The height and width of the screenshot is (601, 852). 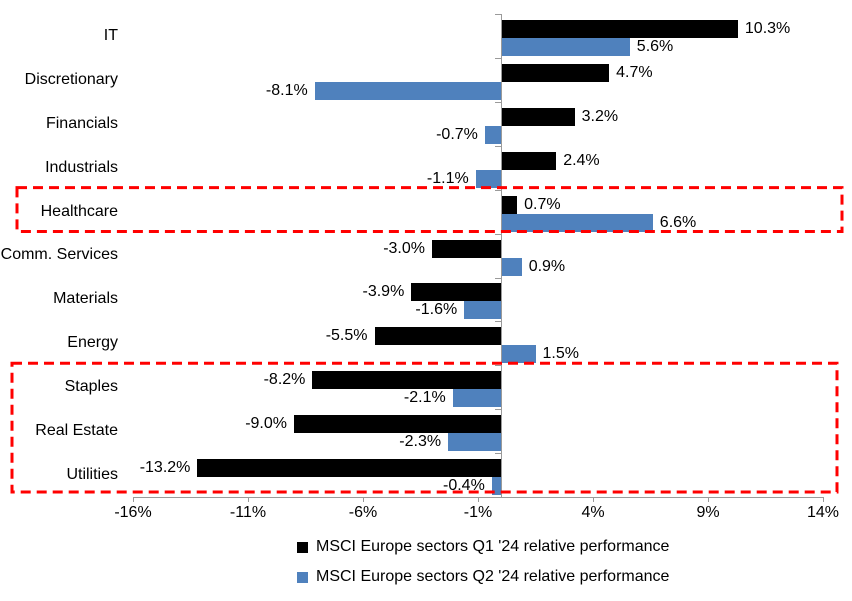 What do you see at coordinates (59, 255) in the screenshot?
I see `category-label: Comm. Services` at bounding box center [59, 255].